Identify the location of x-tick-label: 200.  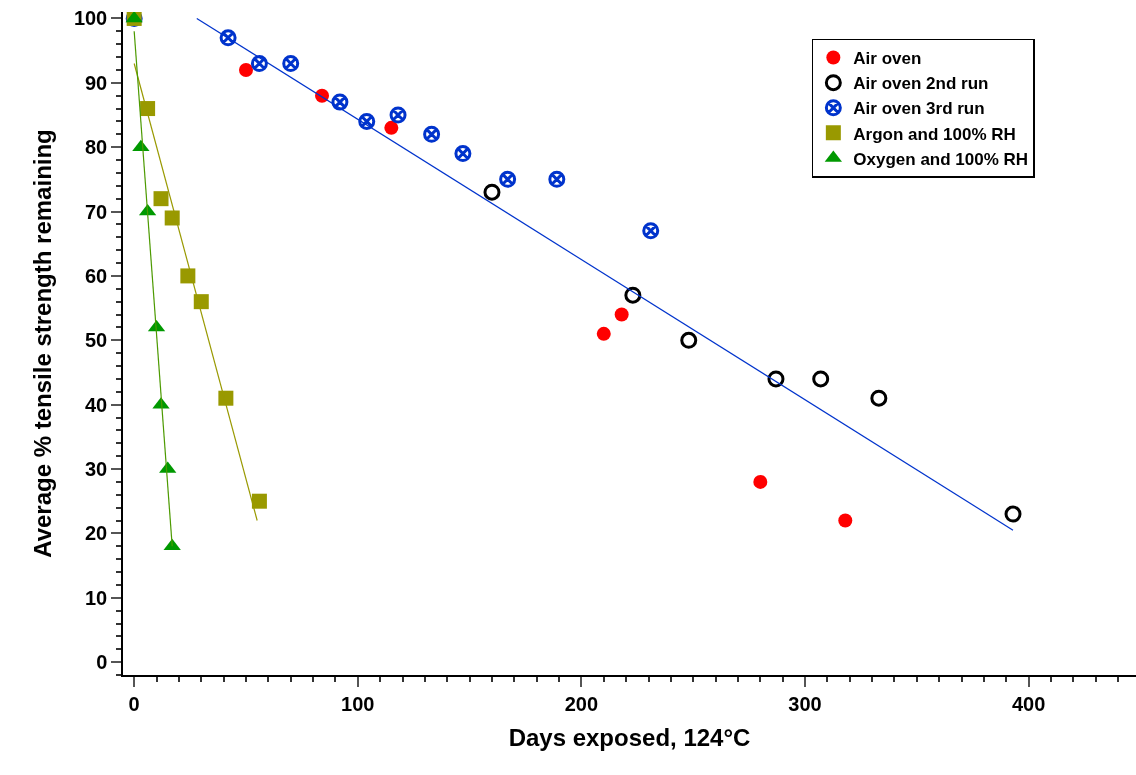
(581, 703).